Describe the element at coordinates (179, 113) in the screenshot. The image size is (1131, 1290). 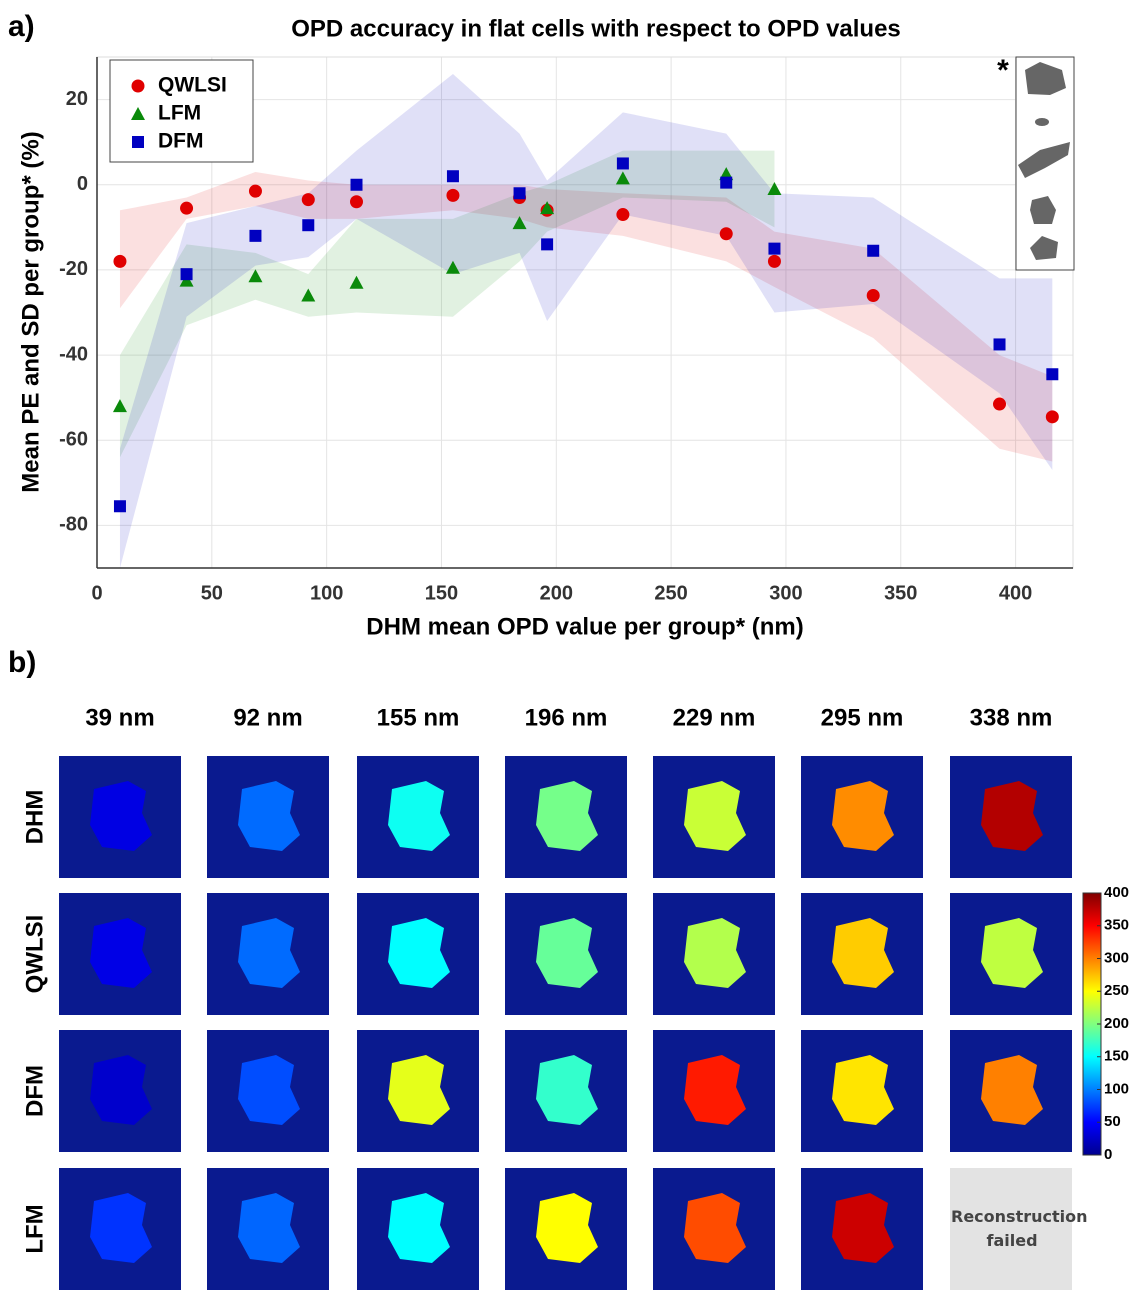
I see `legend-label: LFM` at that location.